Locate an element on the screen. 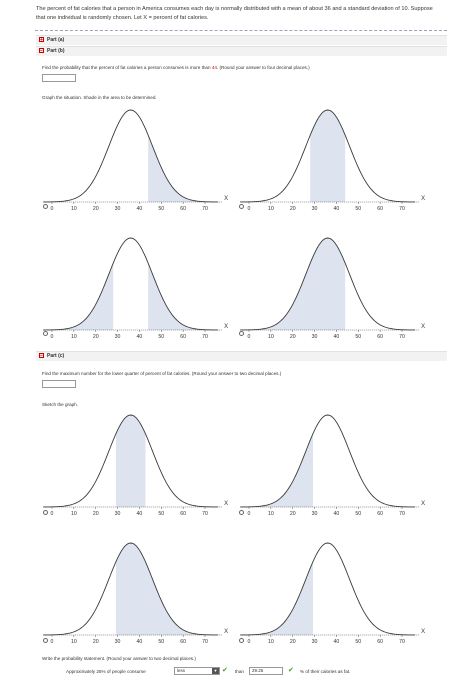 Image resolution: width=460 pixels, height=700 pixels. part-a-header: + Part (a) is located at coordinates (241, 40).